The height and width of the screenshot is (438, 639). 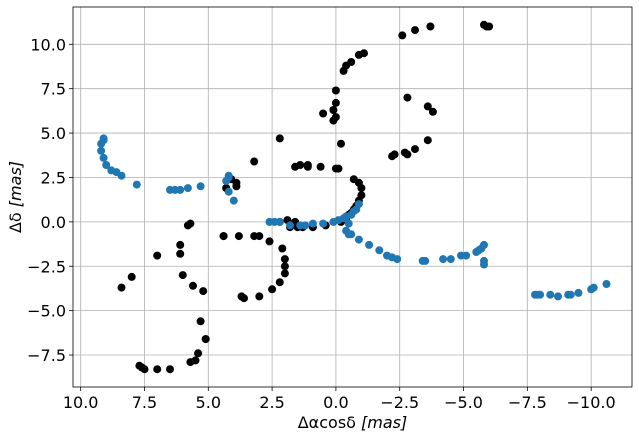 What do you see at coordinates (15, 197) in the screenshot?
I see `y-axis-label: Δδ [mas]` at bounding box center [15, 197].